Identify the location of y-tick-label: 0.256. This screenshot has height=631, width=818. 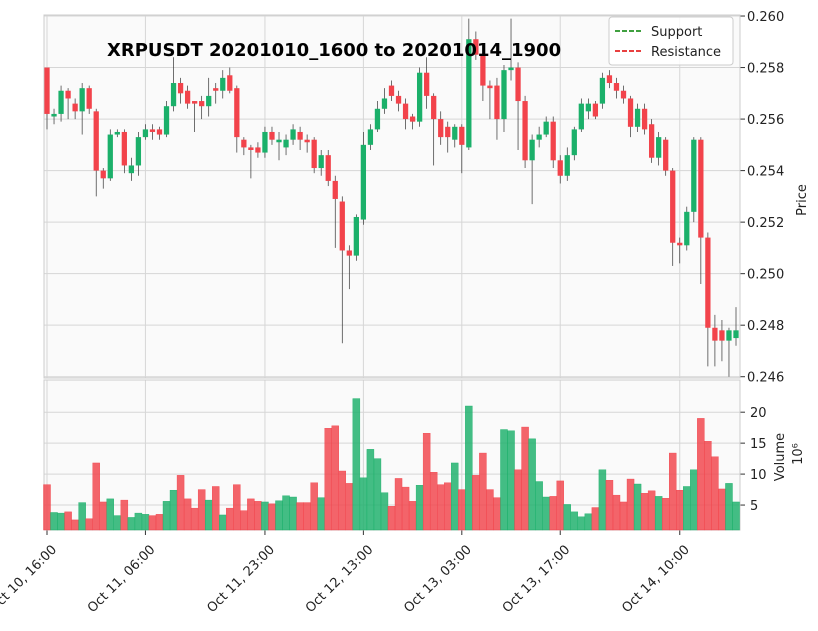
(765, 120).